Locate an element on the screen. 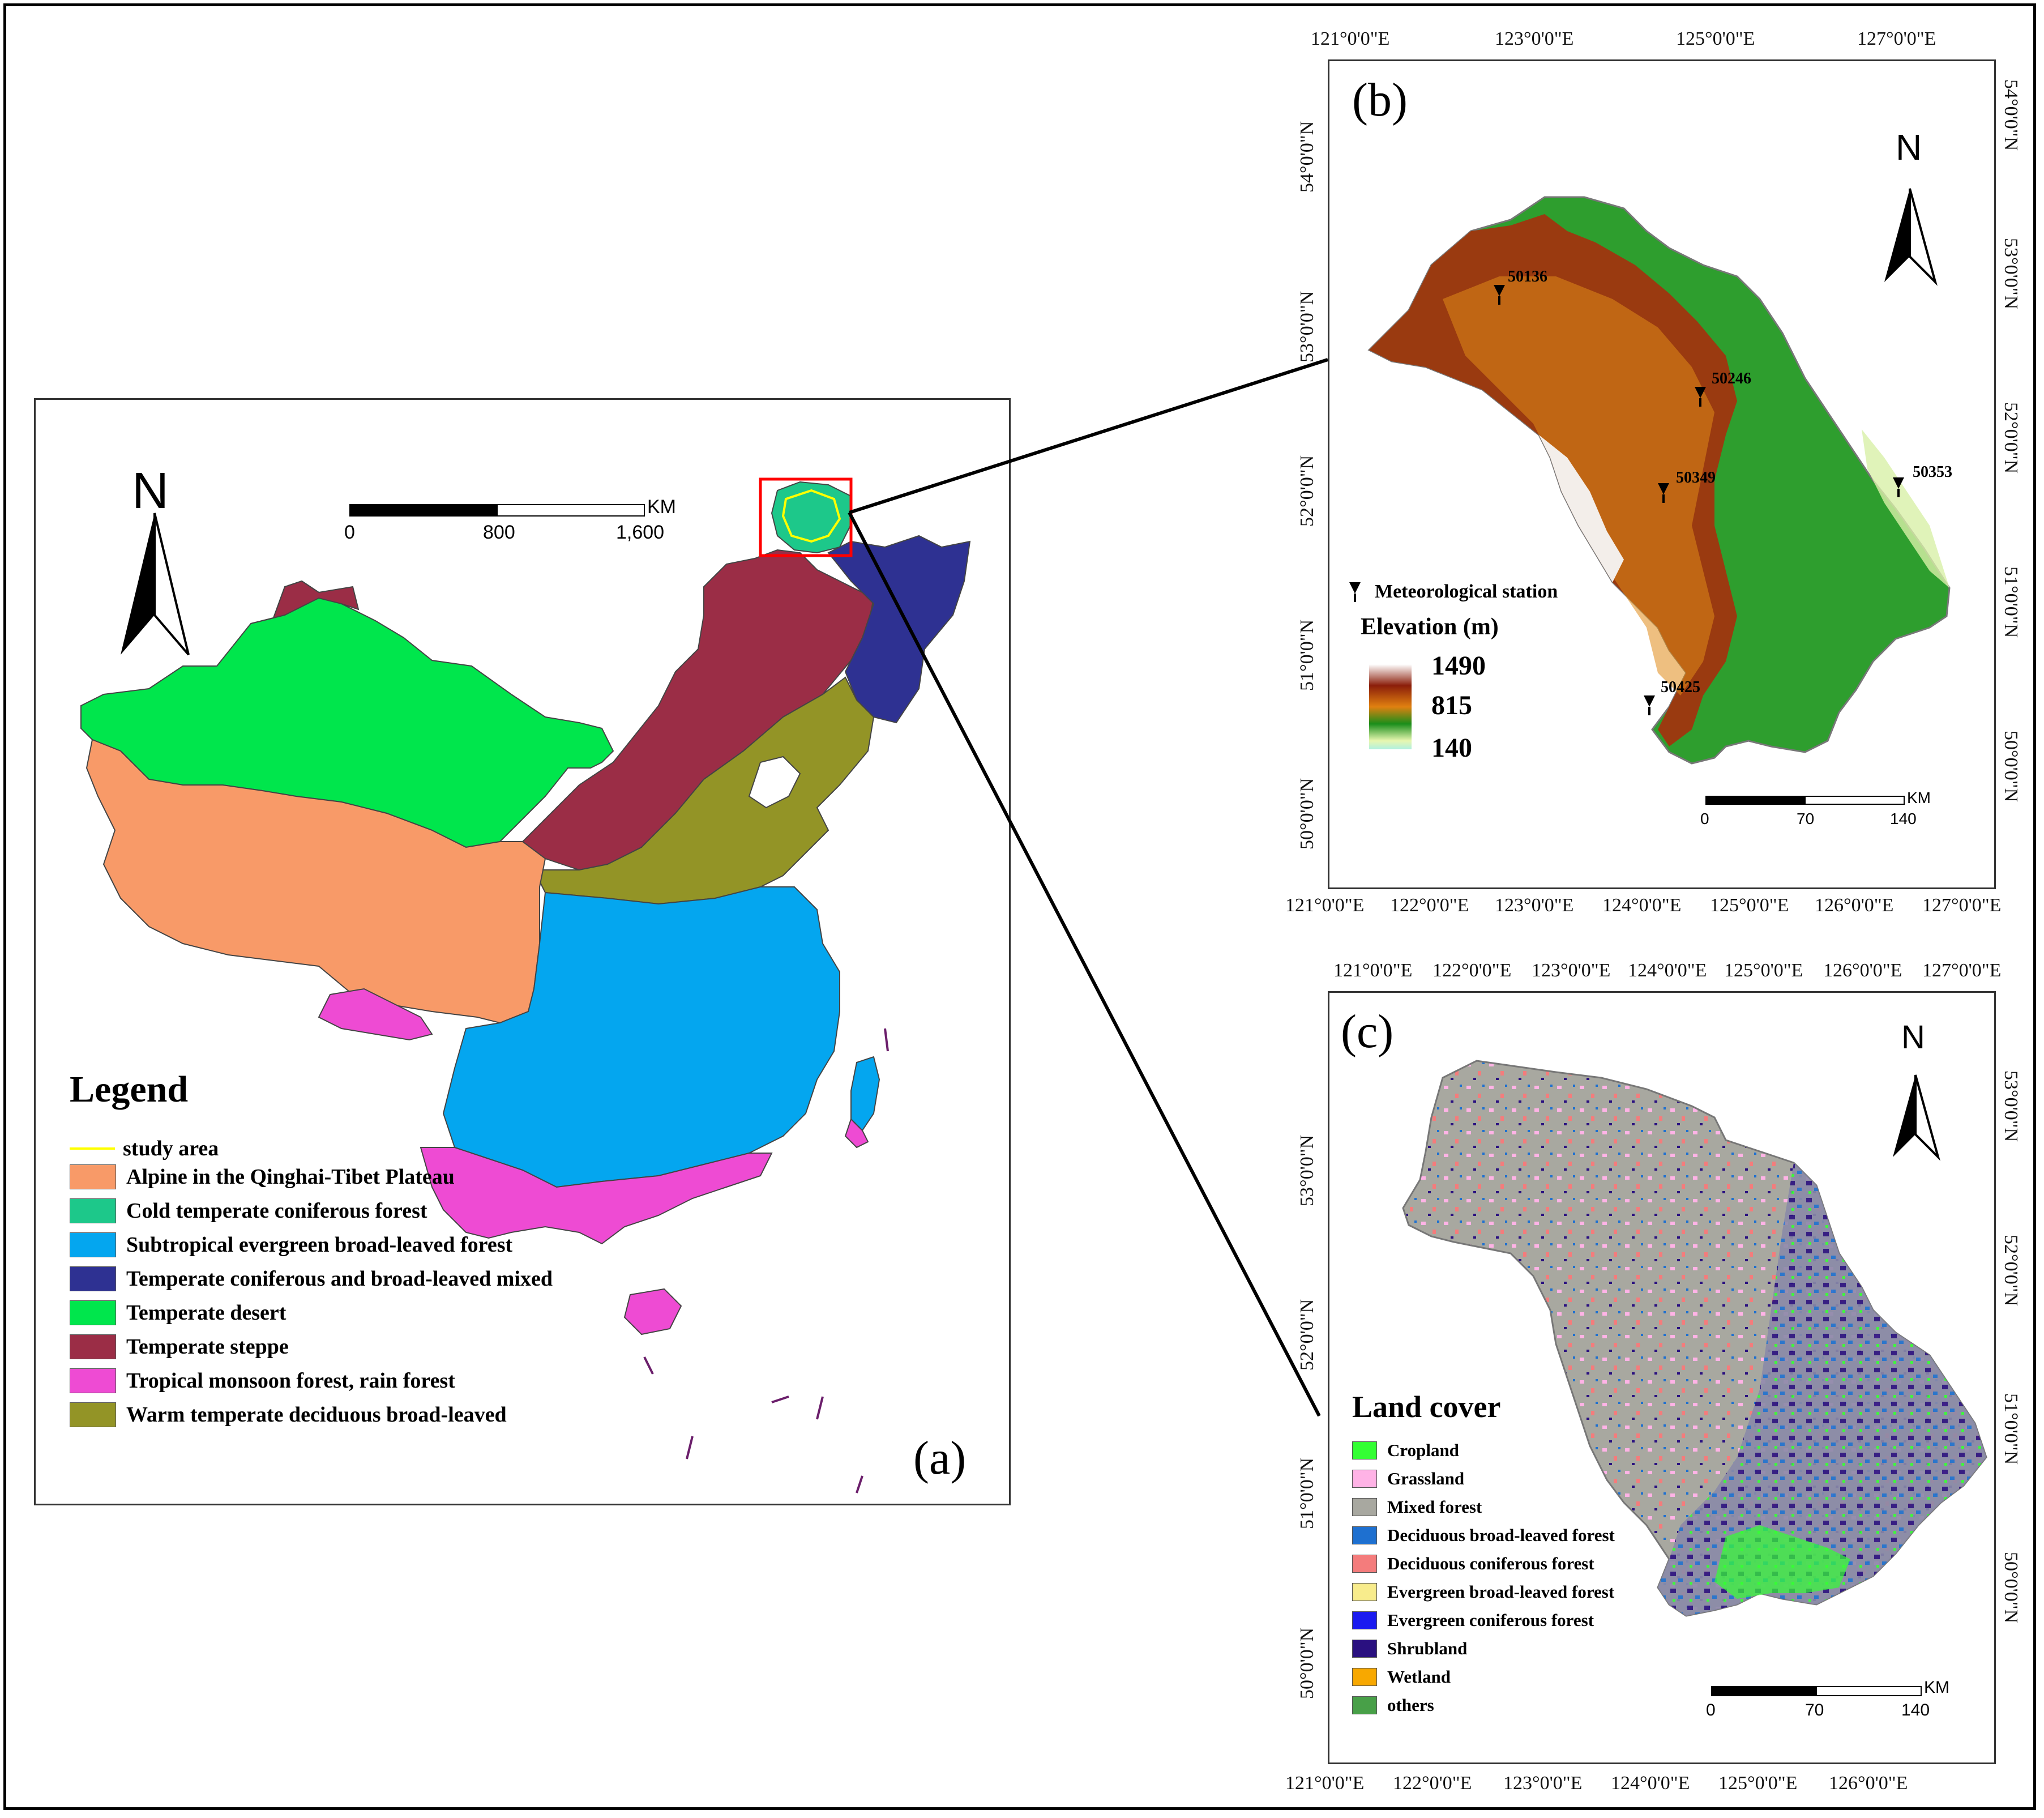 Image resolution: width=2044 pixels, height=1818 pixels. cropland-south-zone is located at coordinates (1782, 1562).